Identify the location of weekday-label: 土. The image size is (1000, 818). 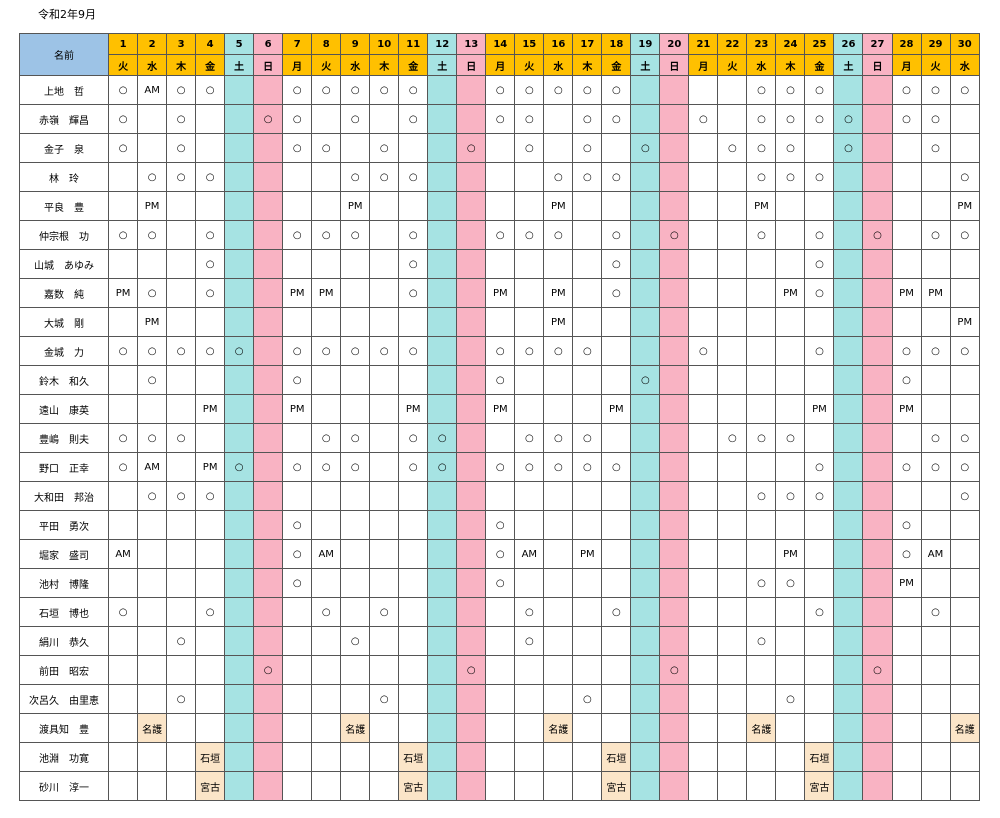
(645, 65).